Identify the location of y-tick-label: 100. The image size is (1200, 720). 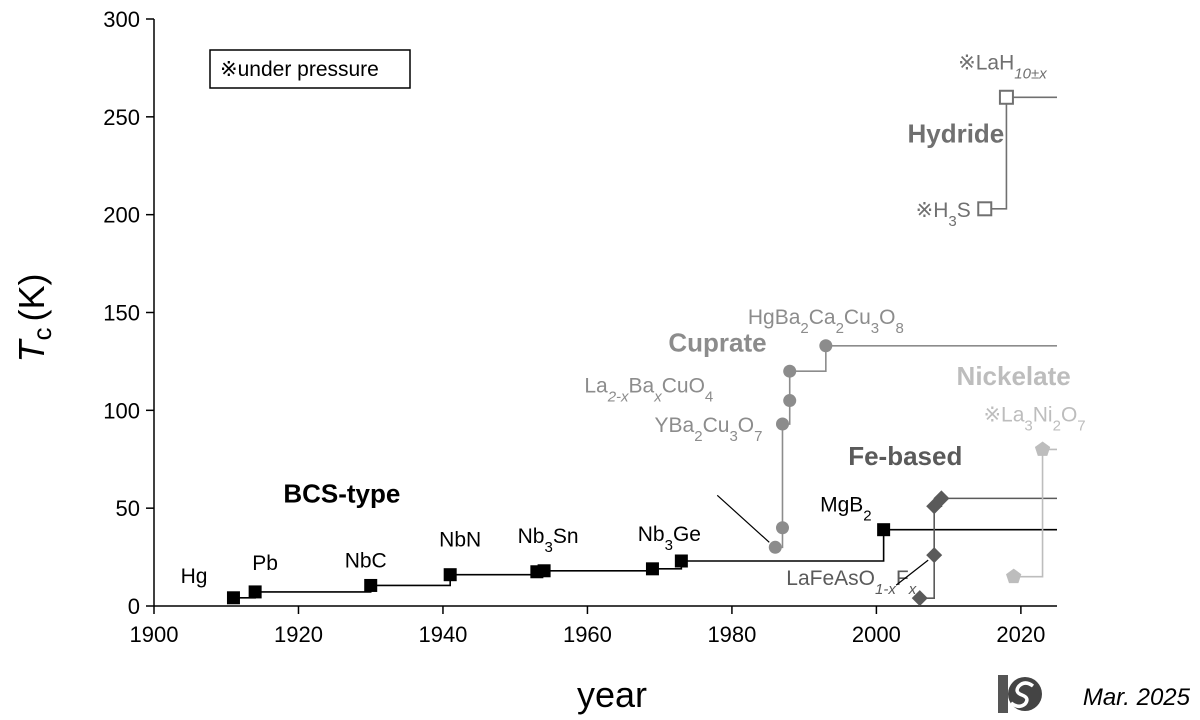
(121, 410).